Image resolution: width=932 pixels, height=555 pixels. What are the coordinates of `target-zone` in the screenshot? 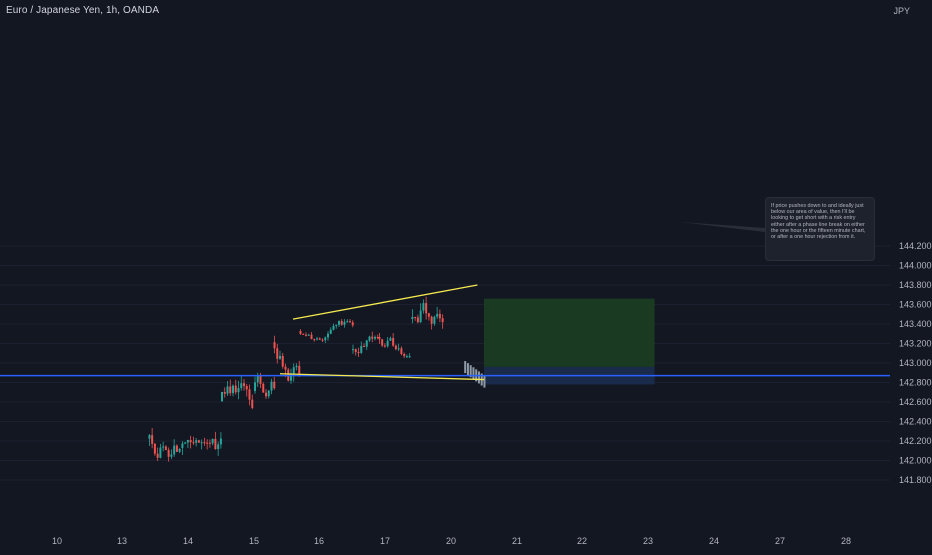 It's located at (569, 332).